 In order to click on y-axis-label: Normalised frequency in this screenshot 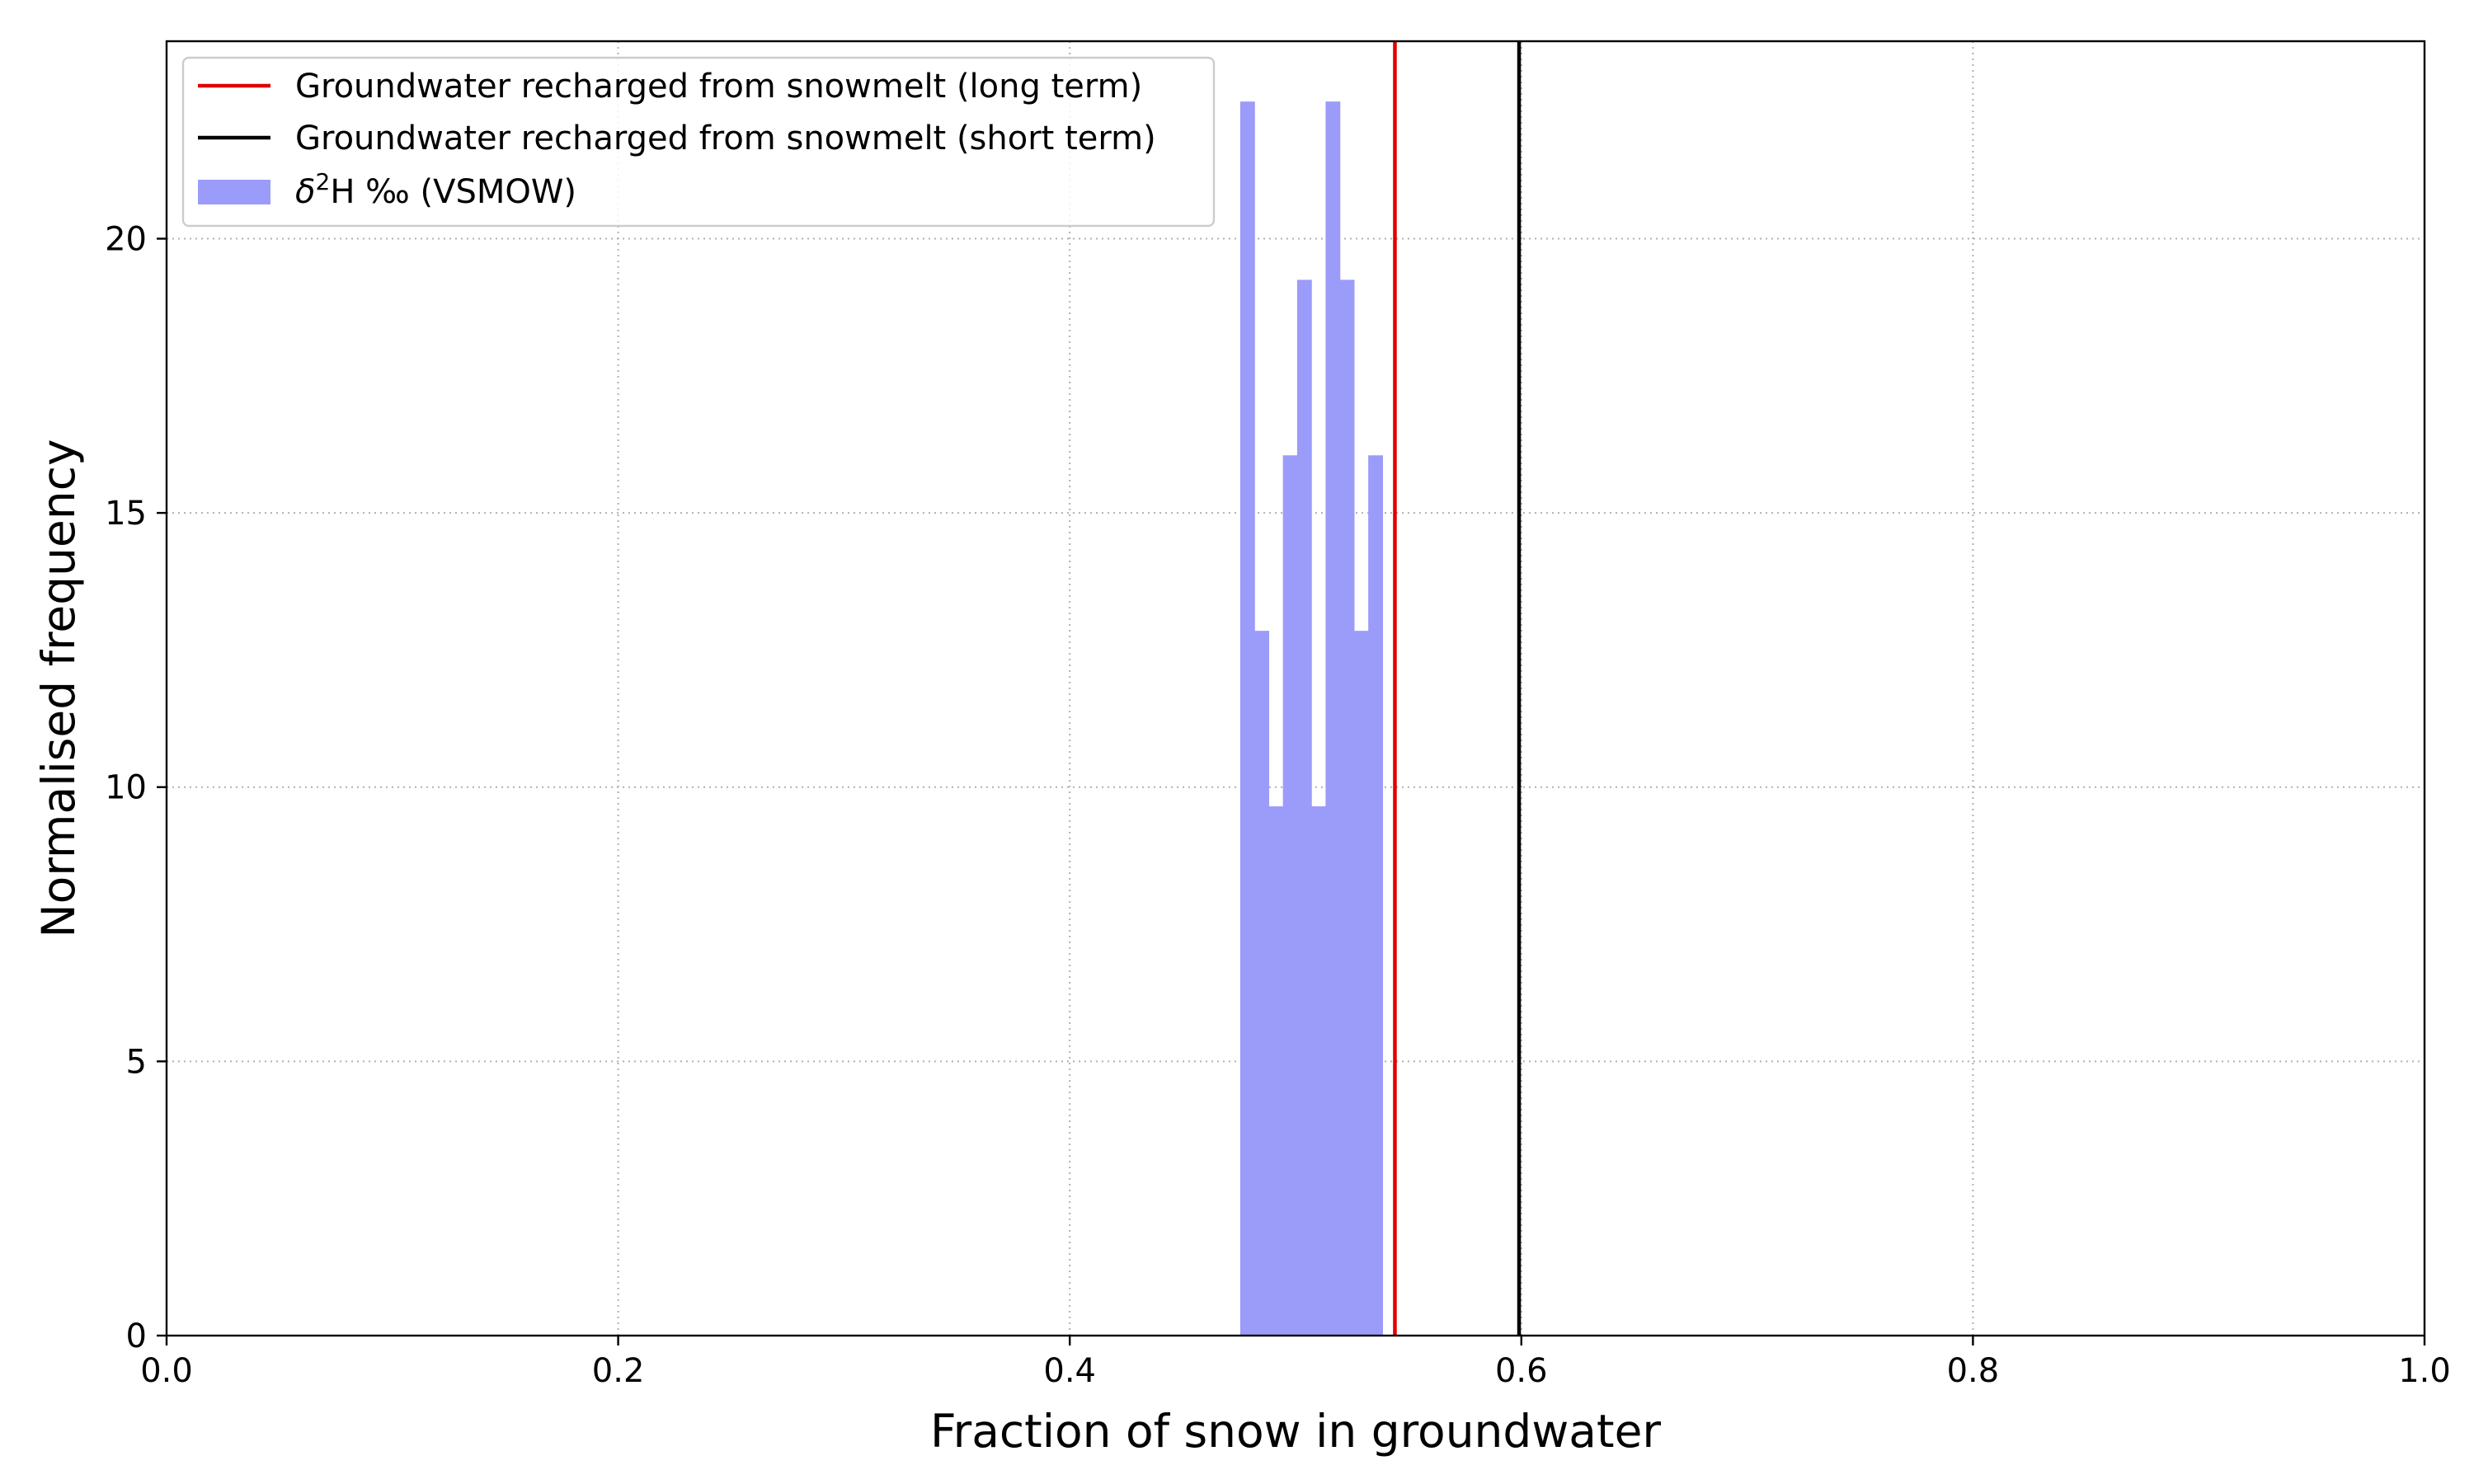, I will do `click(58, 688)`.